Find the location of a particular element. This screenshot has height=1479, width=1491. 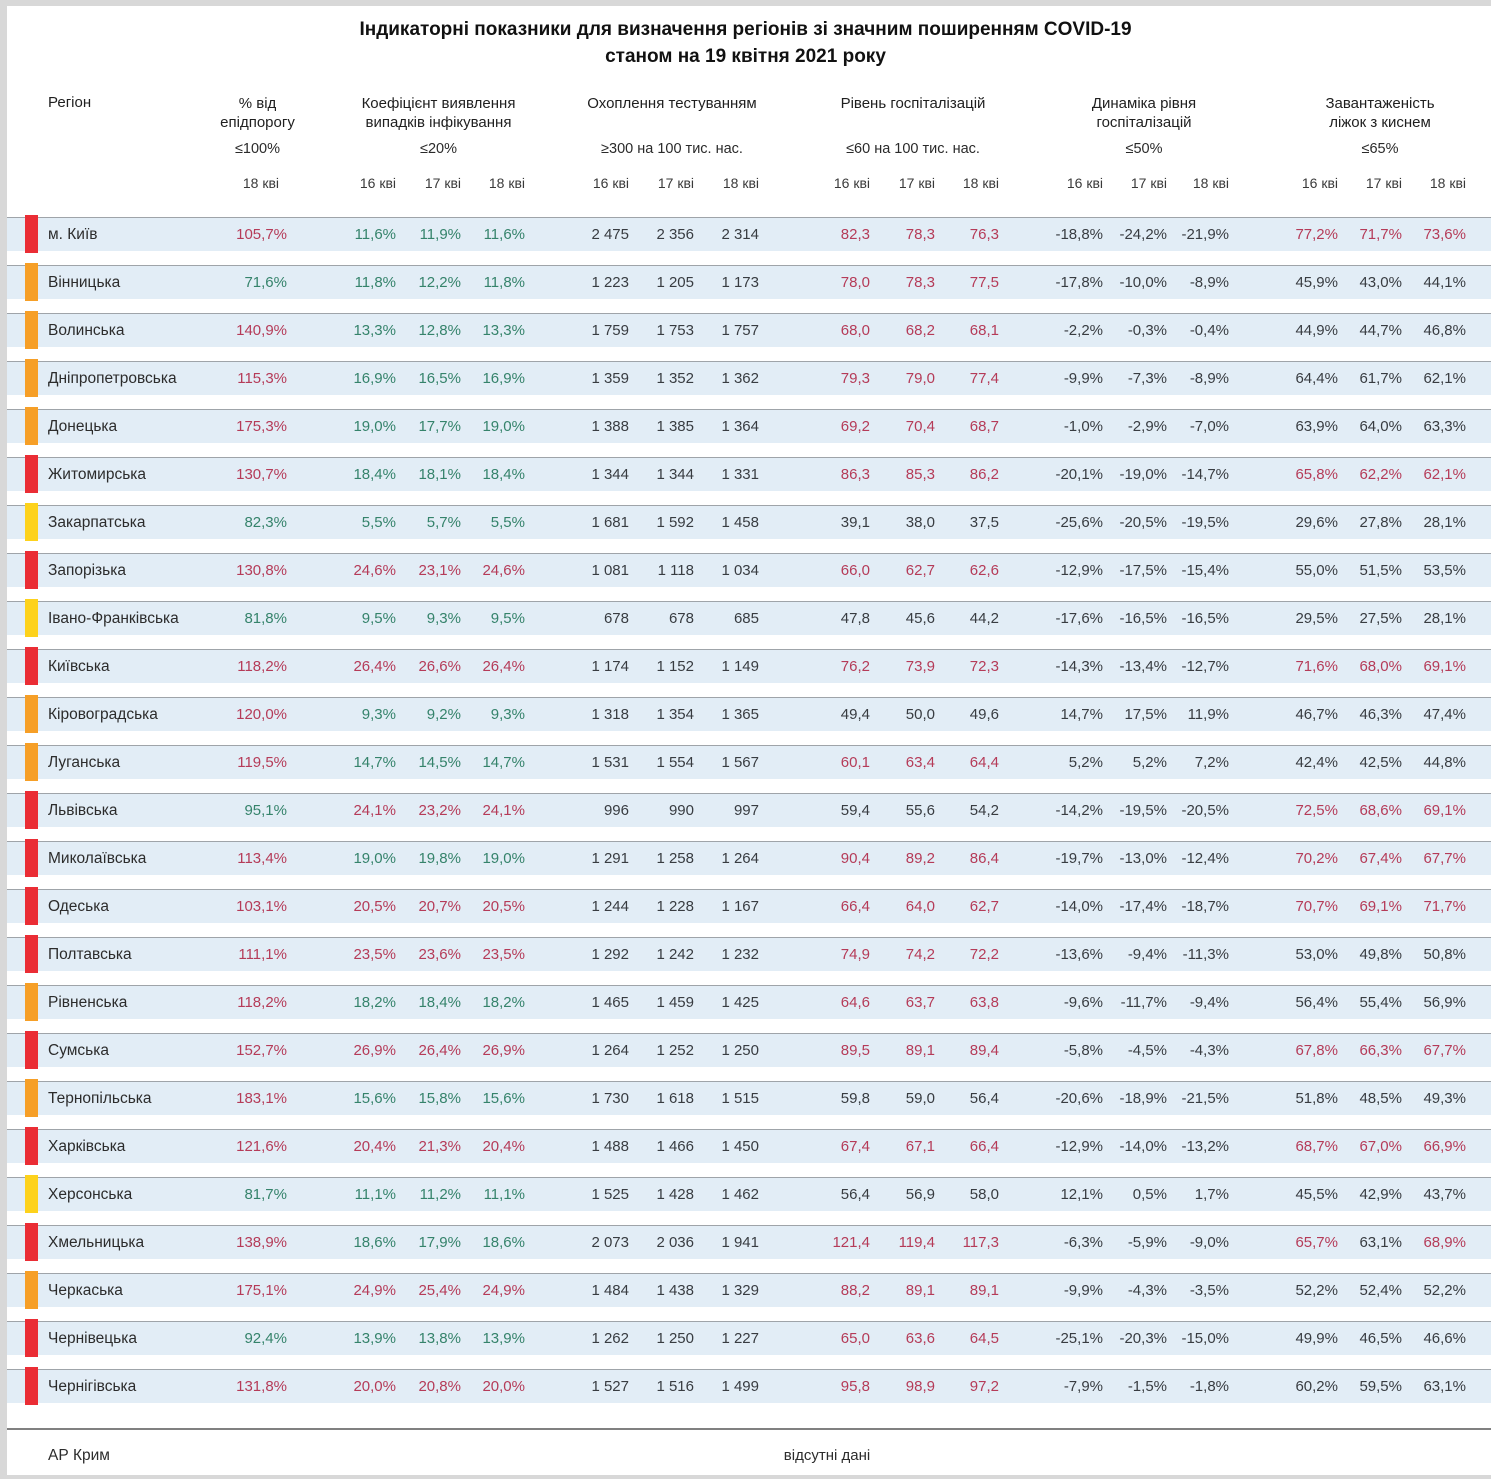

value-cell: -2,2% is located at coordinates (1083, 330).